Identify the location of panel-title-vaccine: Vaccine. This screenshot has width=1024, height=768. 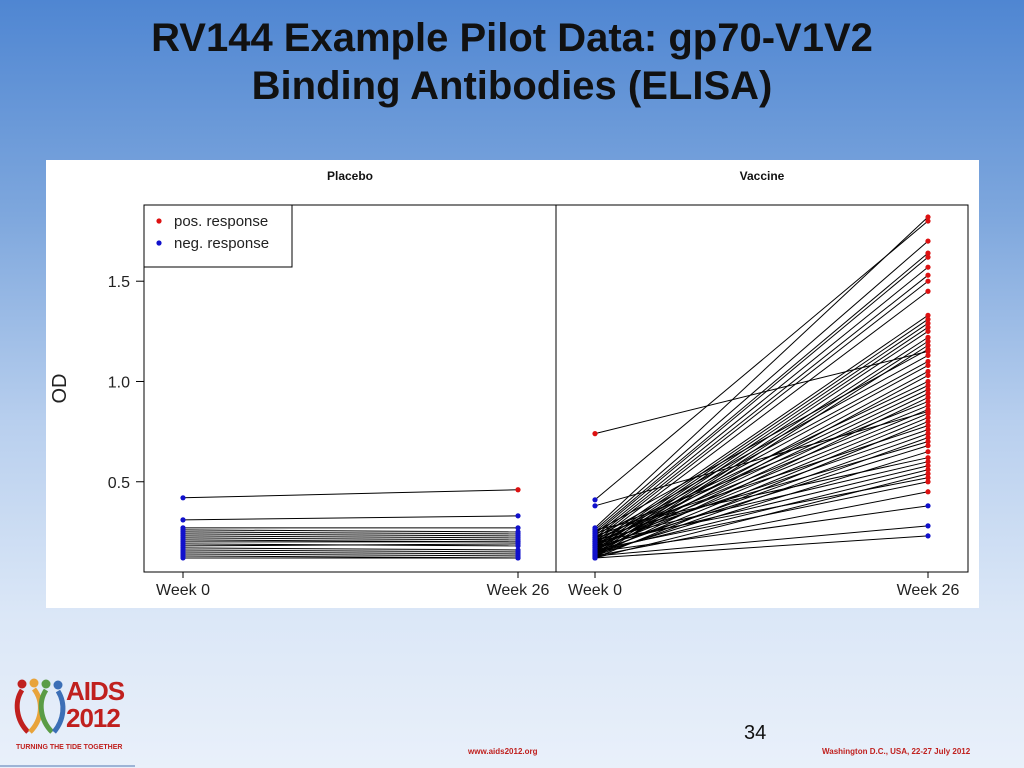
(762, 176).